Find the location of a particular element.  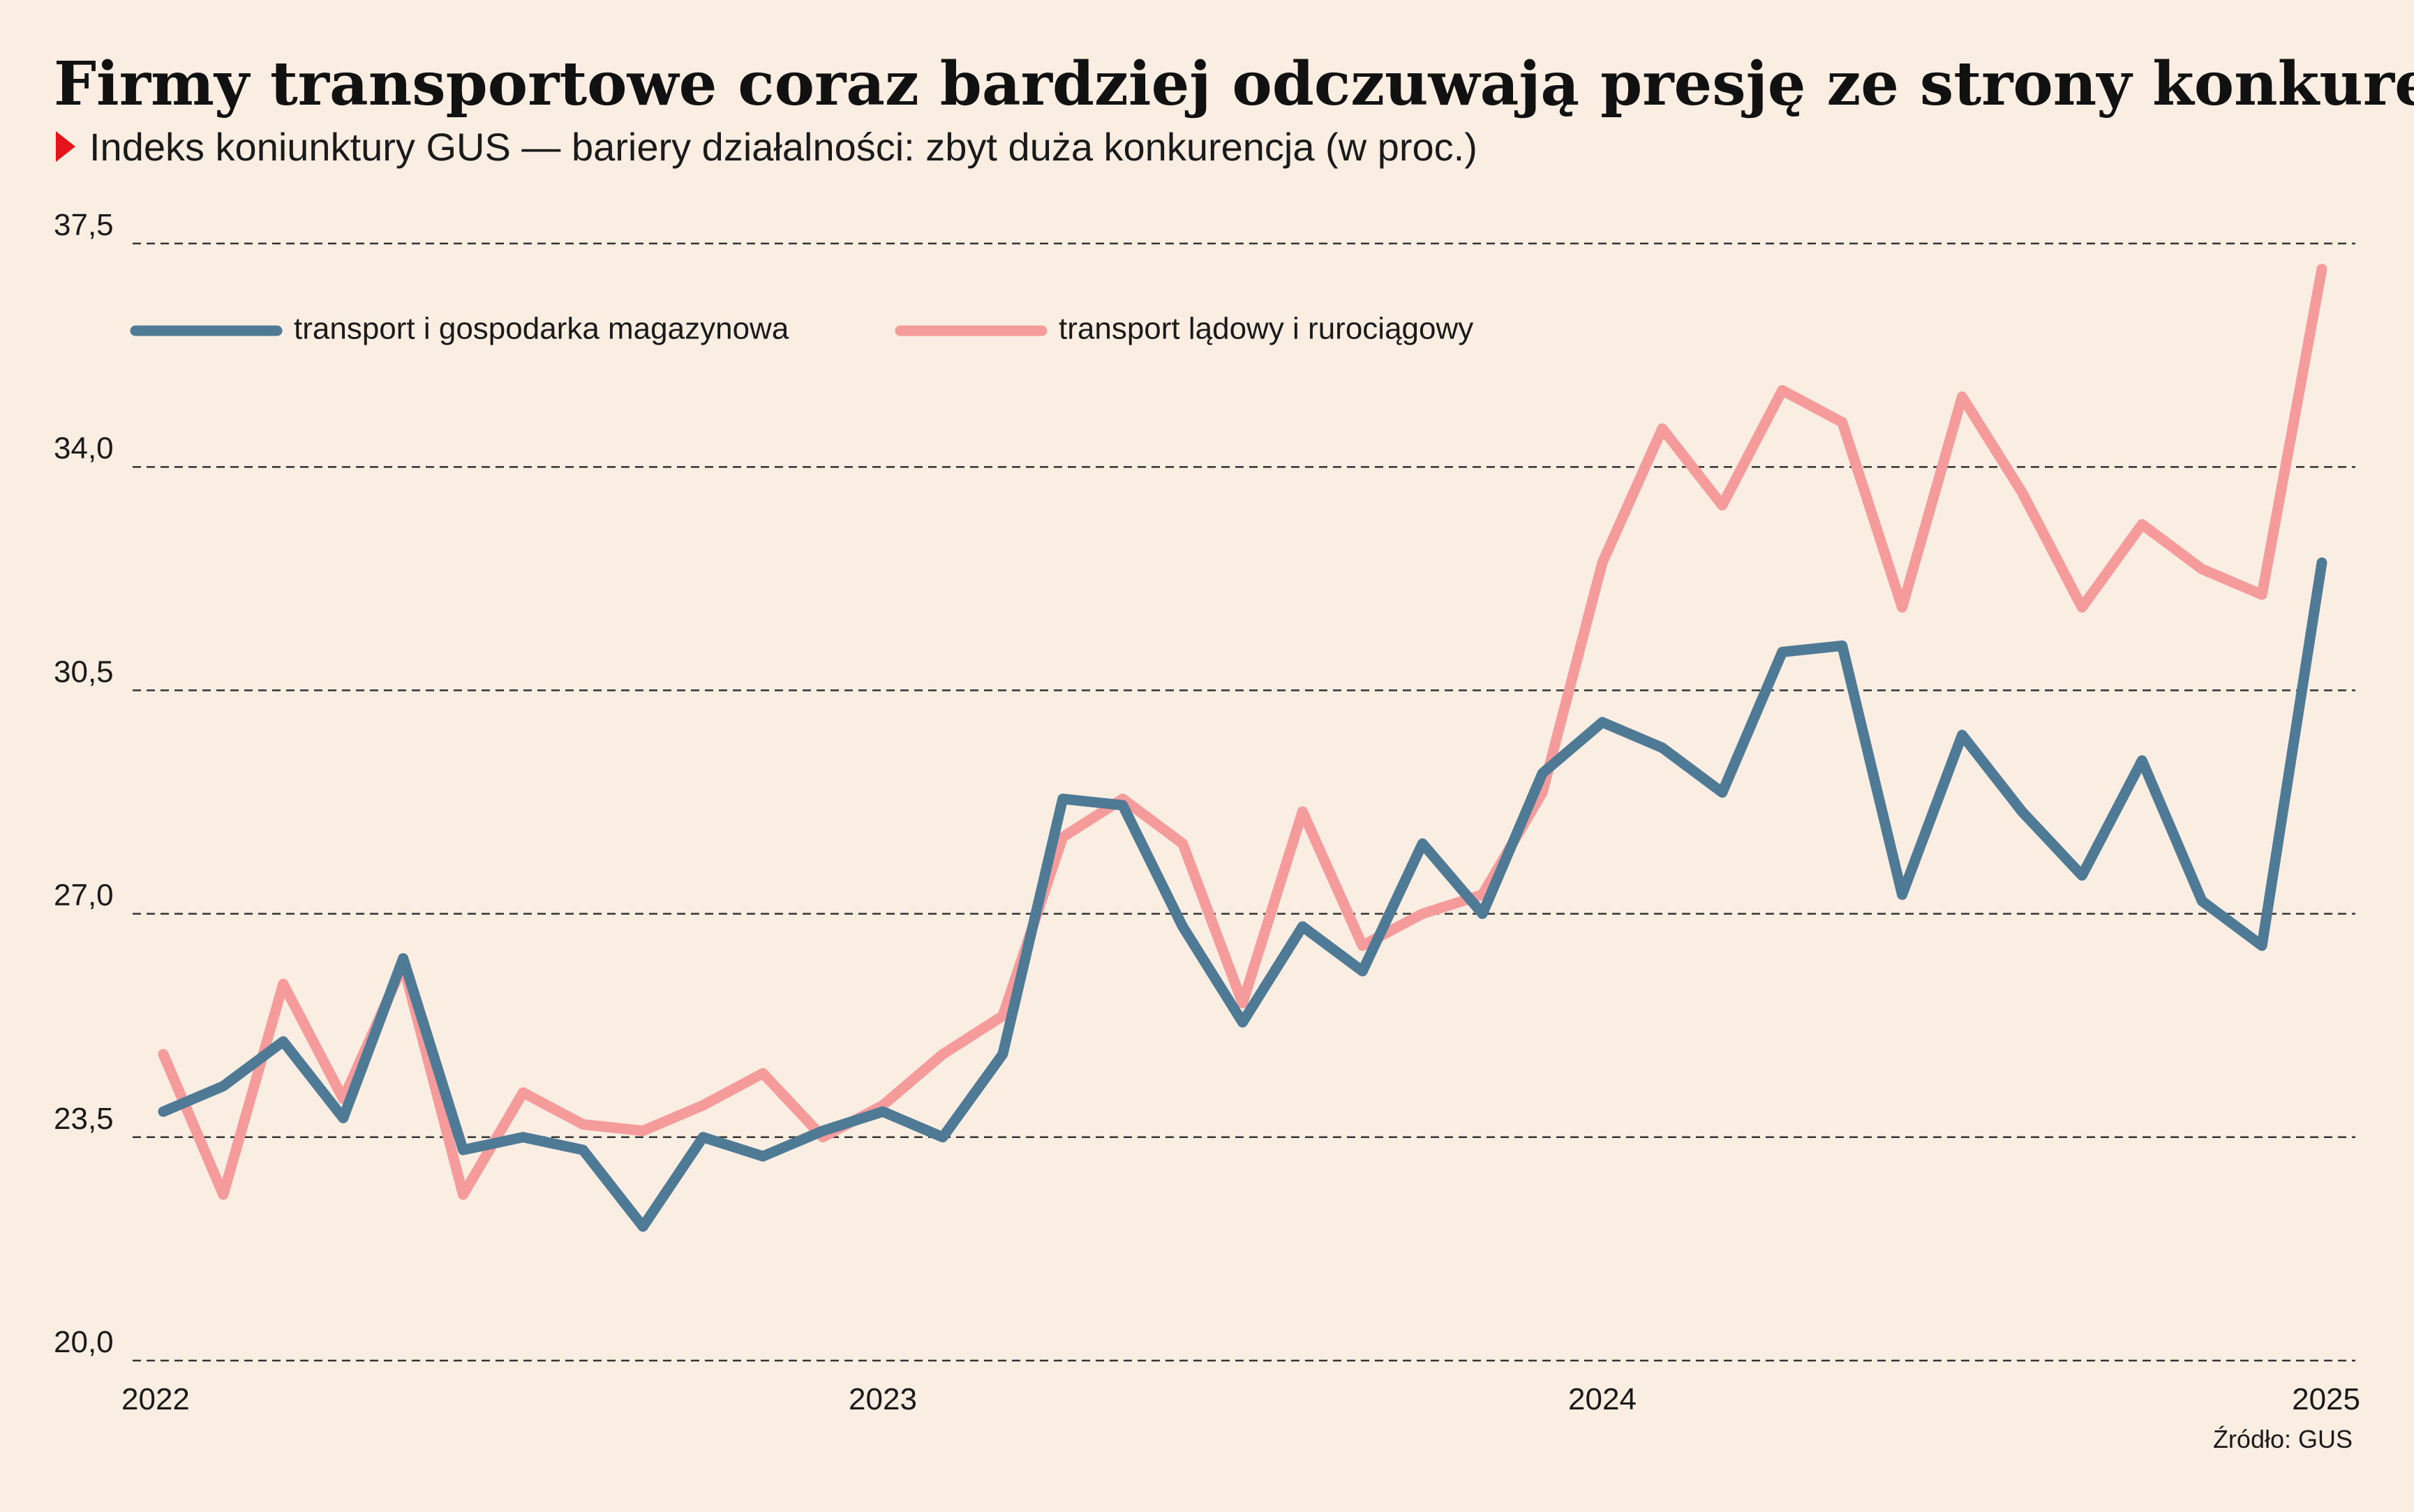

x-tick-label: 2023 is located at coordinates (883, 1399).